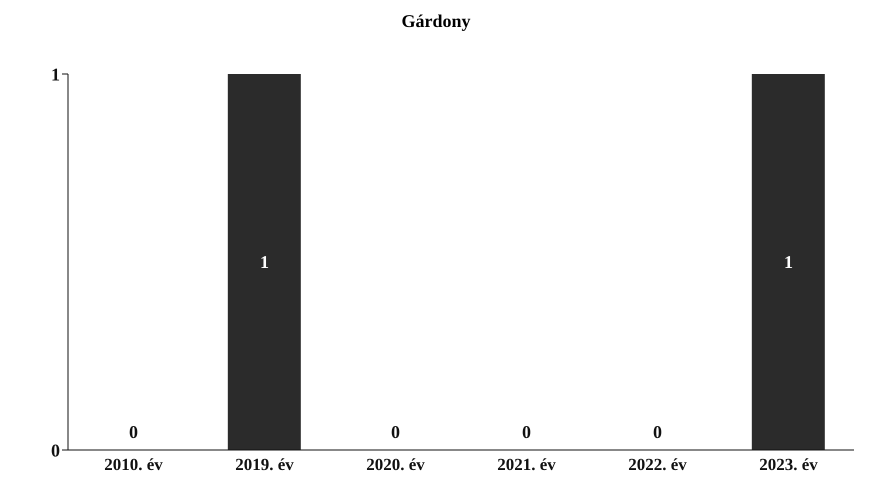 The width and height of the screenshot is (872, 499). Describe the element at coordinates (436, 21) in the screenshot. I see `chart-title: Gárdony` at that location.